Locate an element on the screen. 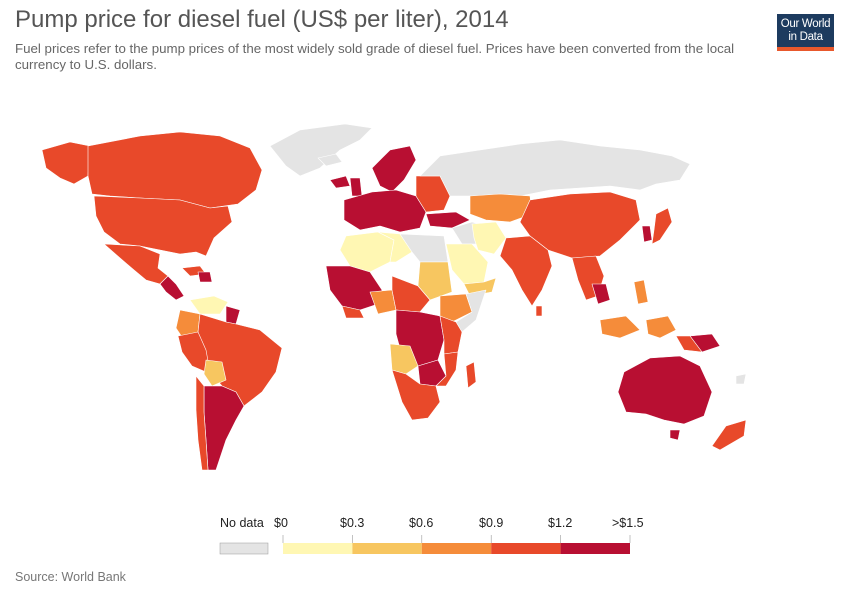 The width and height of the screenshot is (850, 600). logo-line-2: in Data is located at coordinates (805, 37).